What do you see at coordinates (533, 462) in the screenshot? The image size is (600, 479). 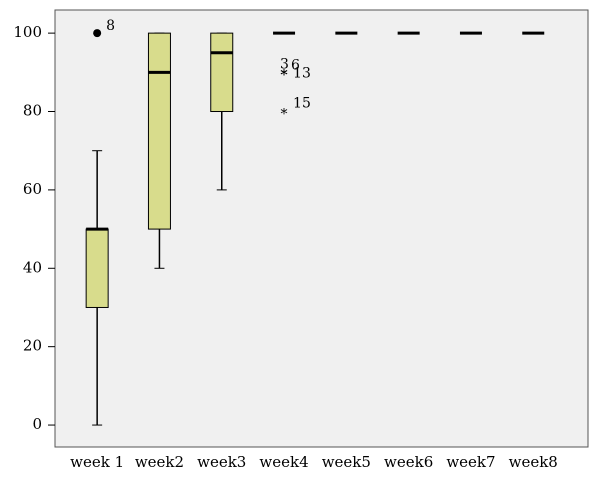 I see `x-tick-label: week8` at bounding box center [533, 462].